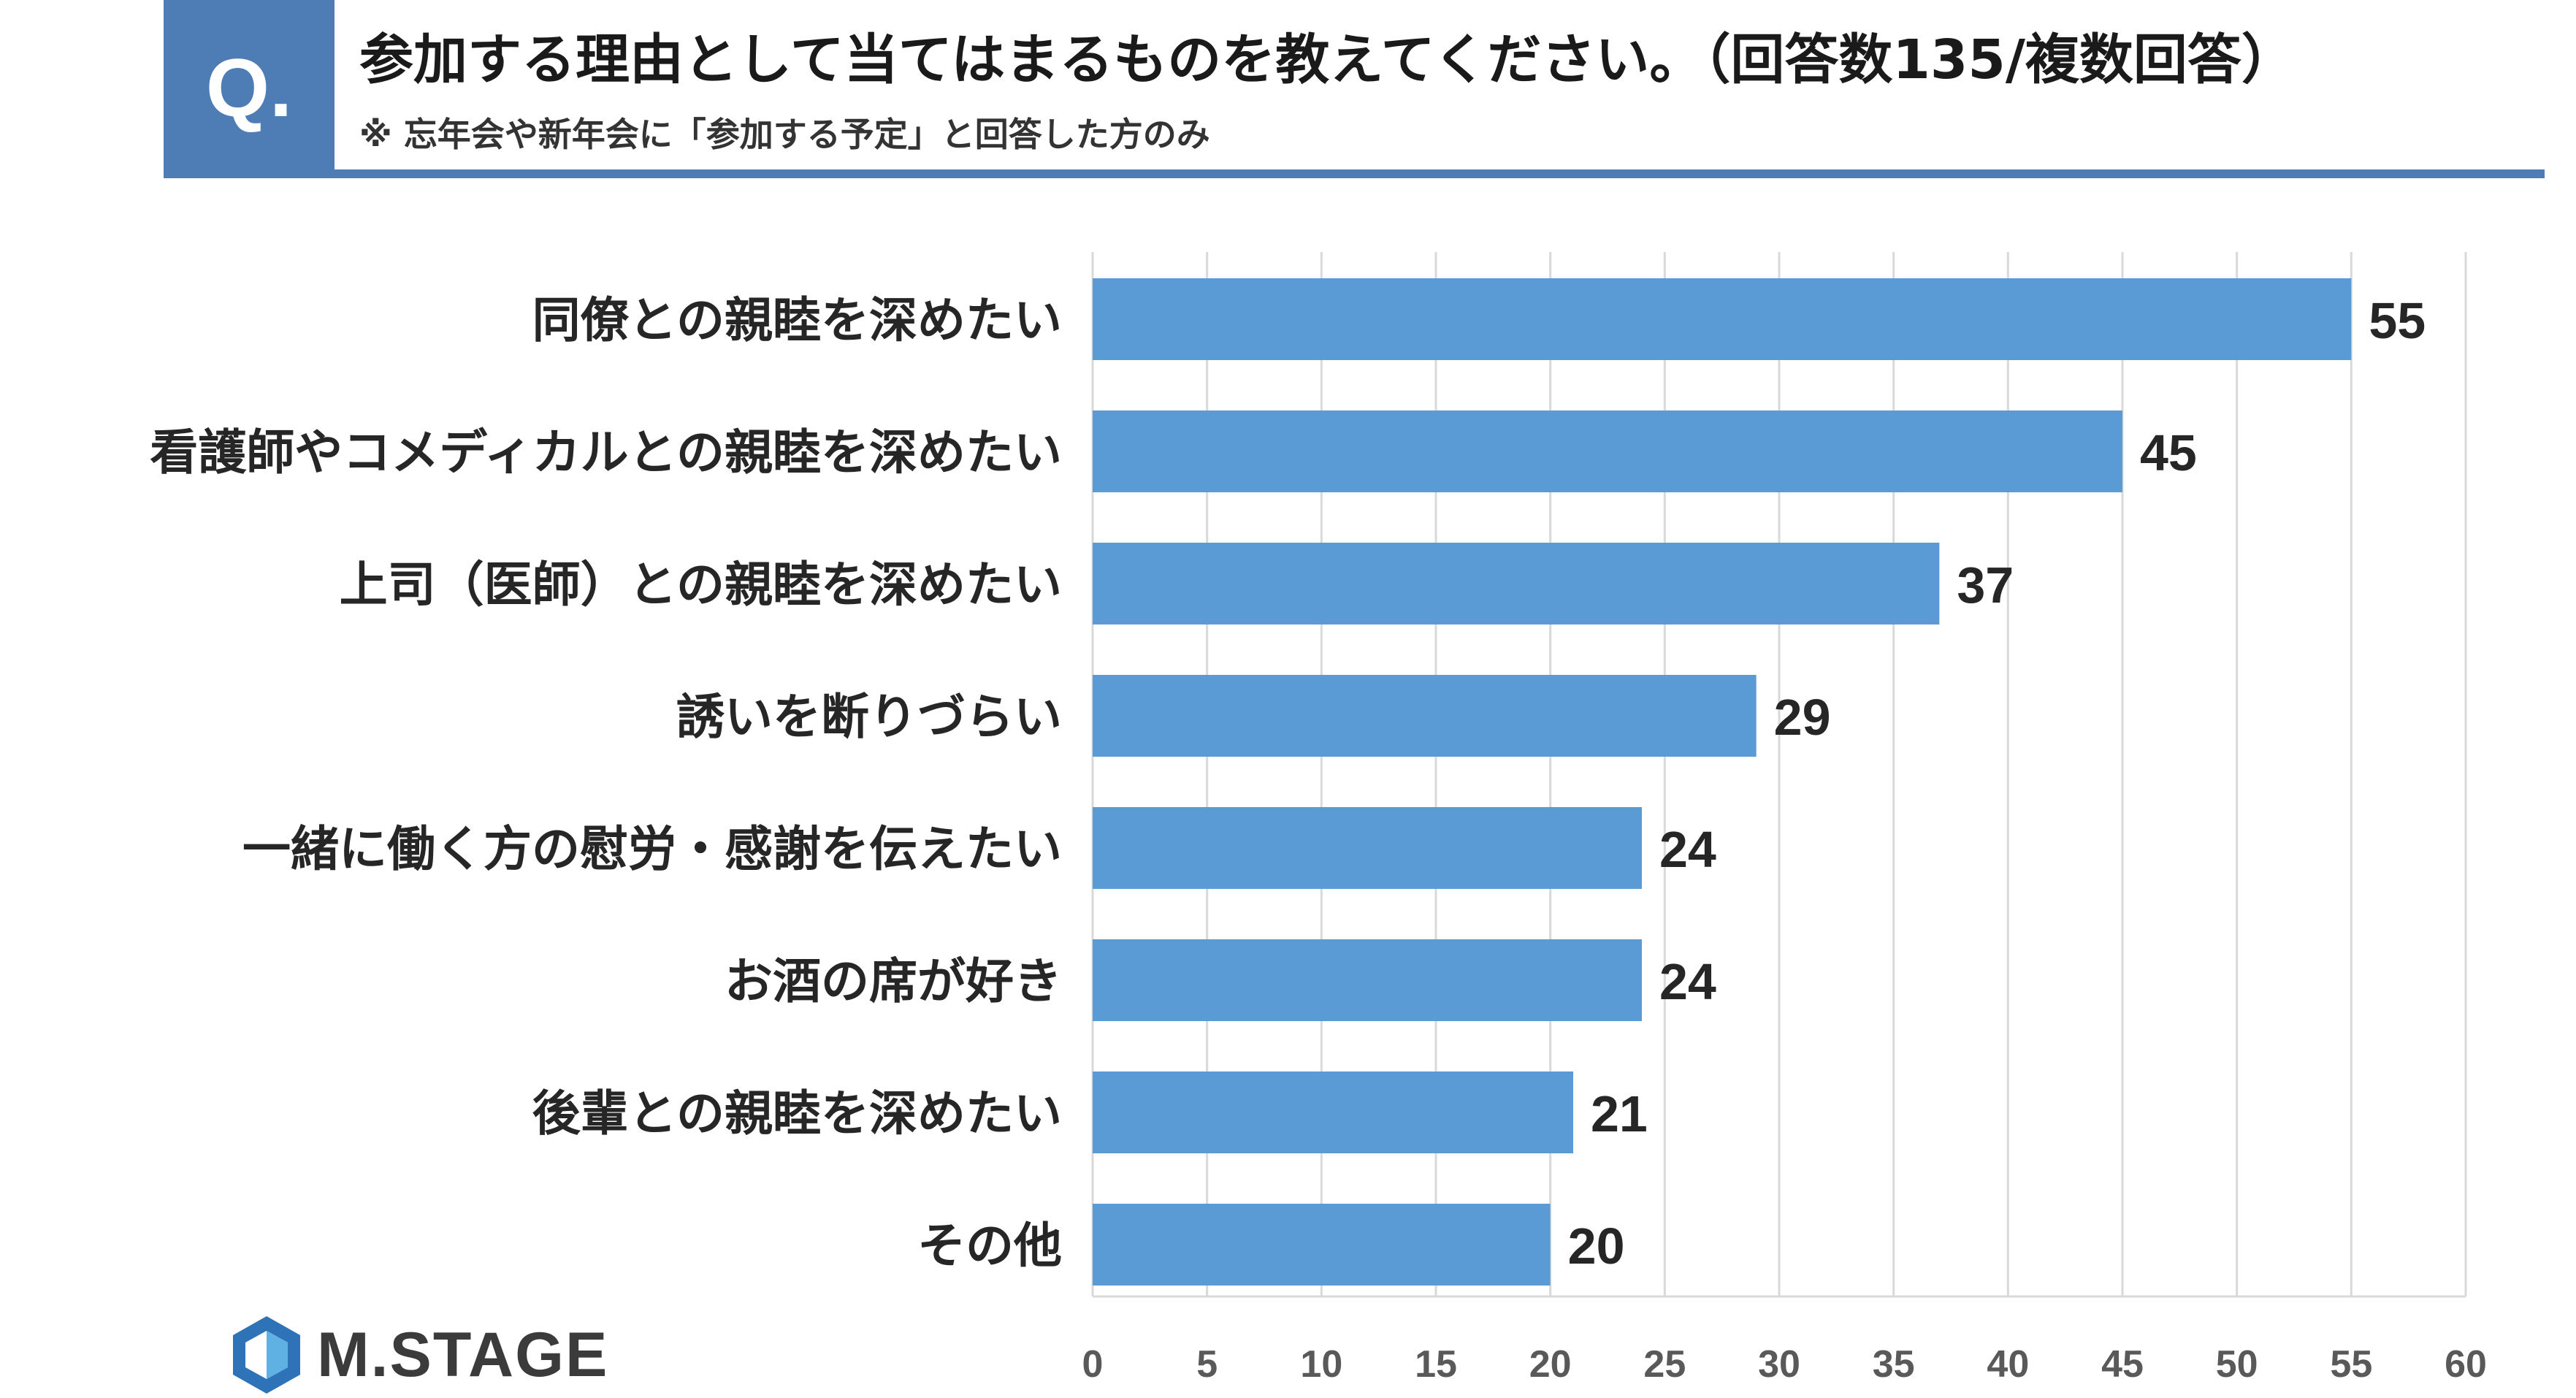 This screenshot has width=2576, height=1398. I want to click on x-tick-label: 45, so click(2122, 1364).